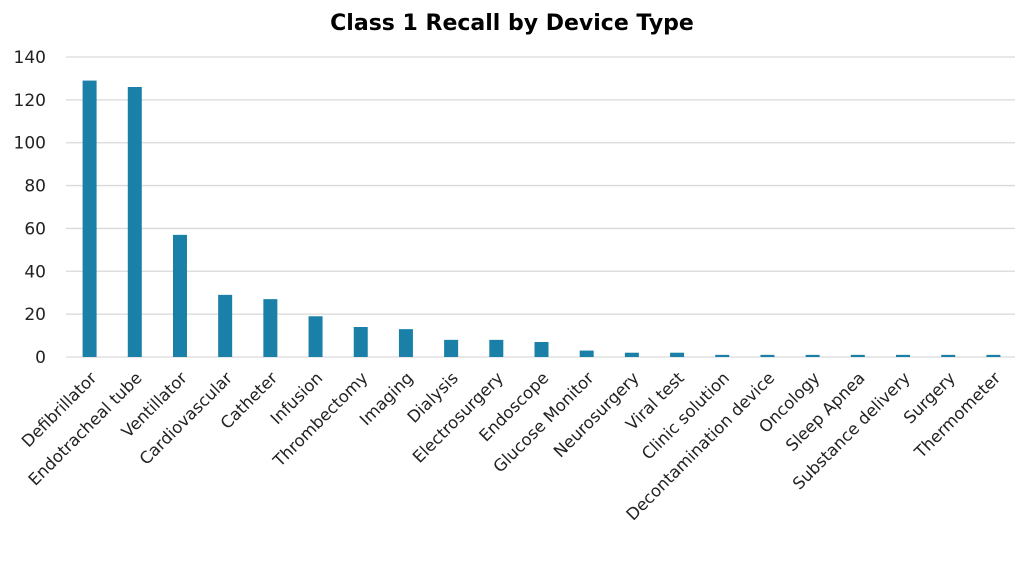 The height and width of the screenshot is (568, 1024). I want to click on y-tick-label: 40, so click(35, 272).